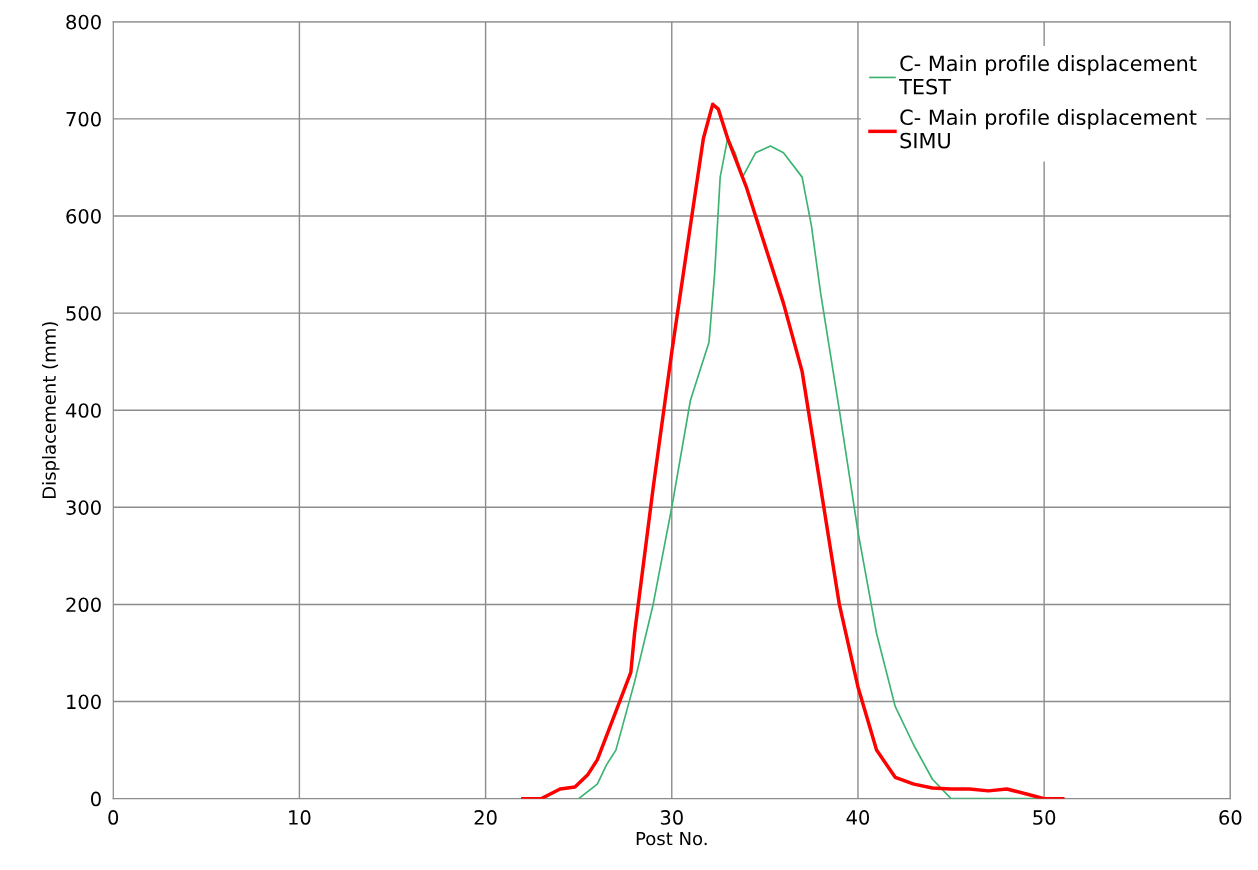 This screenshot has height=870, width=1258. Describe the element at coordinates (83, 22) in the screenshot. I see `y-tick-label: 800` at that location.